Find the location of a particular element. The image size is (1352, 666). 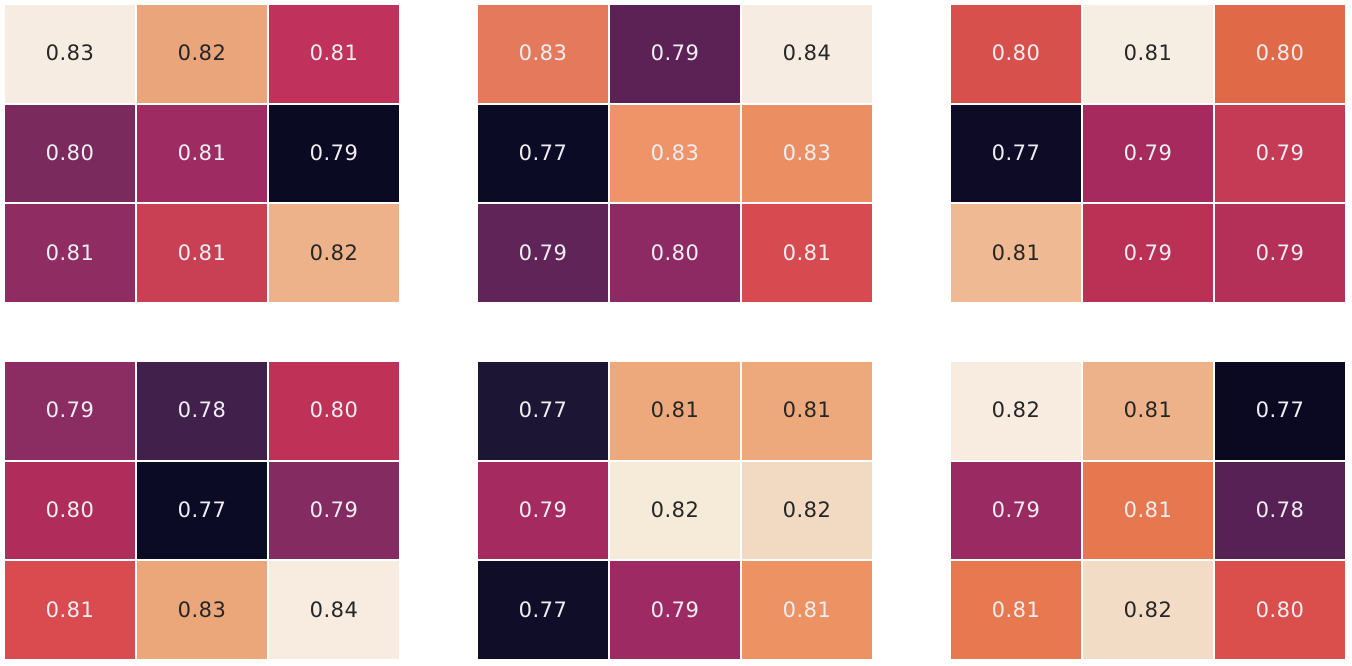

cell-value: 0.84 is located at coordinates (334, 609).